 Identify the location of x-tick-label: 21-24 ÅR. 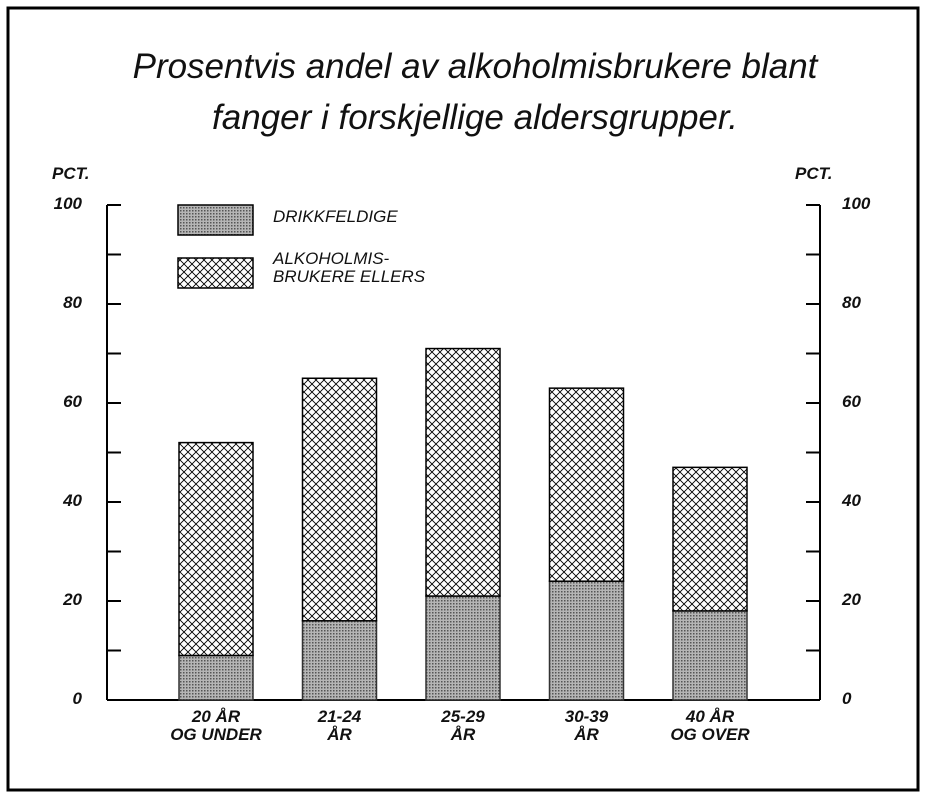
(339, 725).